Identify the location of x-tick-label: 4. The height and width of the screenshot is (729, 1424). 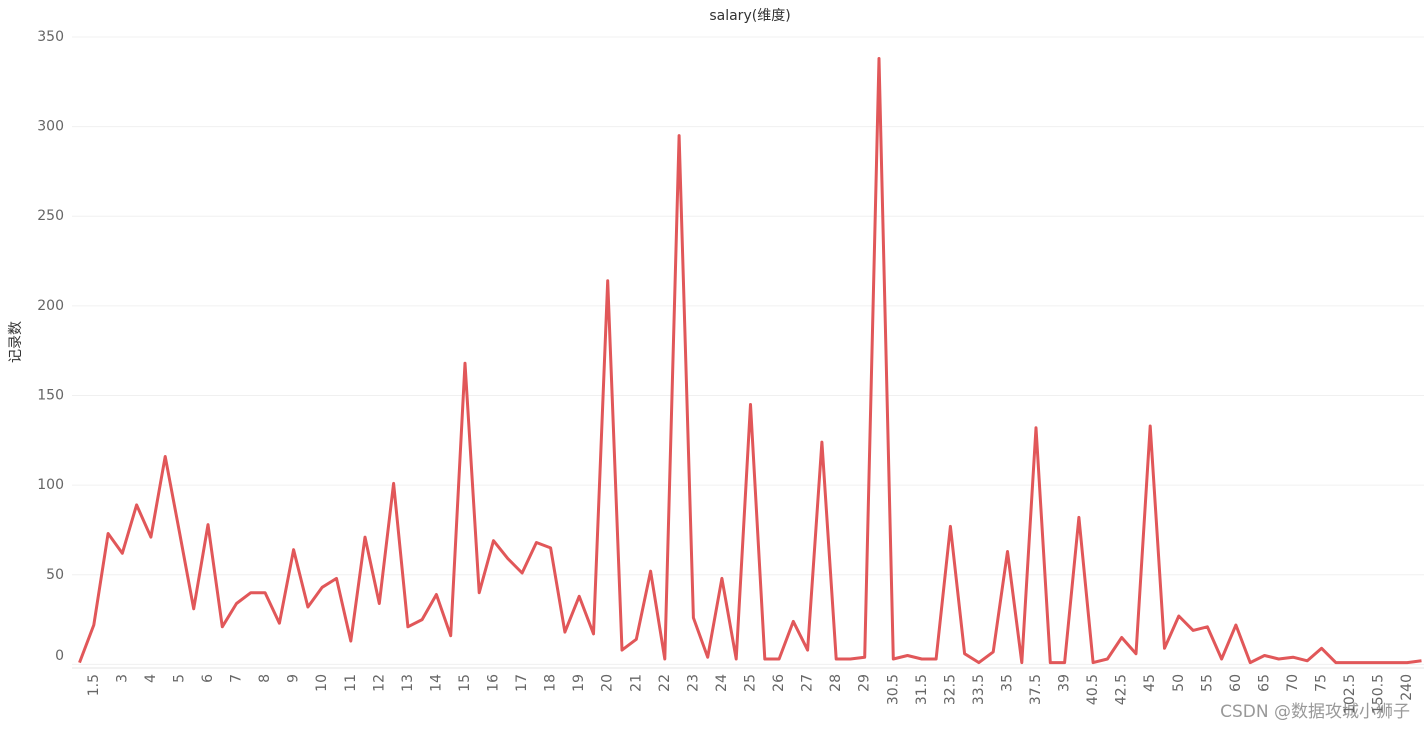
(151, 678).